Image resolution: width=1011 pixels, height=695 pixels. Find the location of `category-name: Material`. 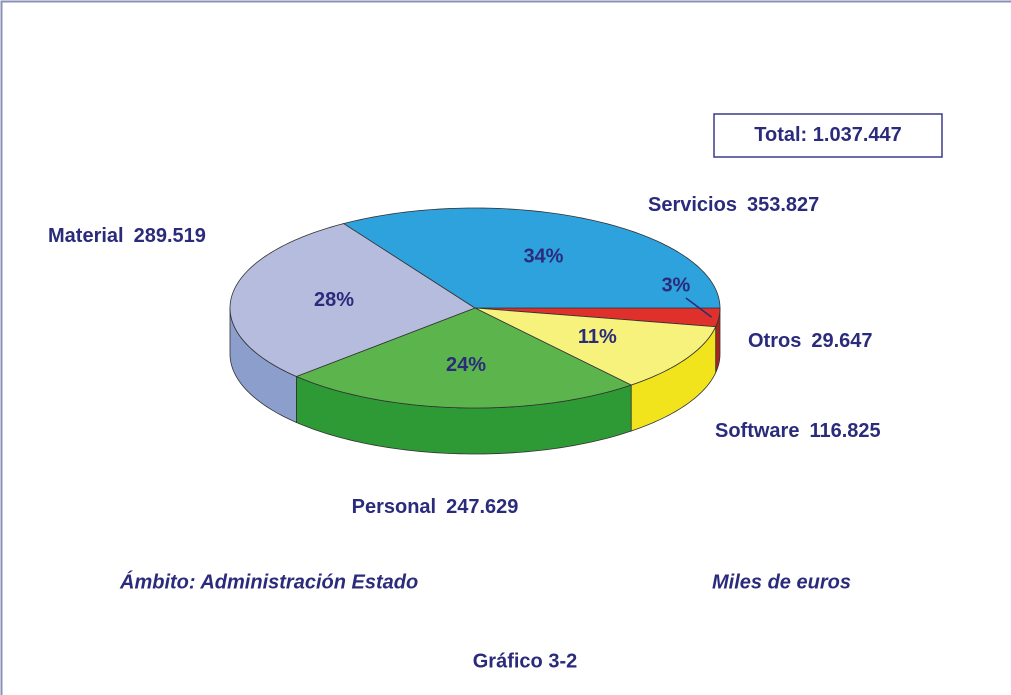

category-name: Material is located at coordinates (86, 236).